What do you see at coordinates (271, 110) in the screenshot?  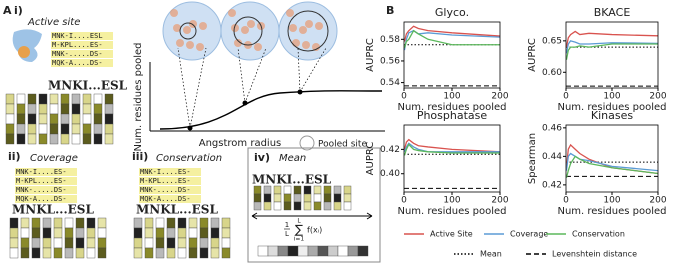 I see `sigmoid-curve` at bounding box center [271, 110].